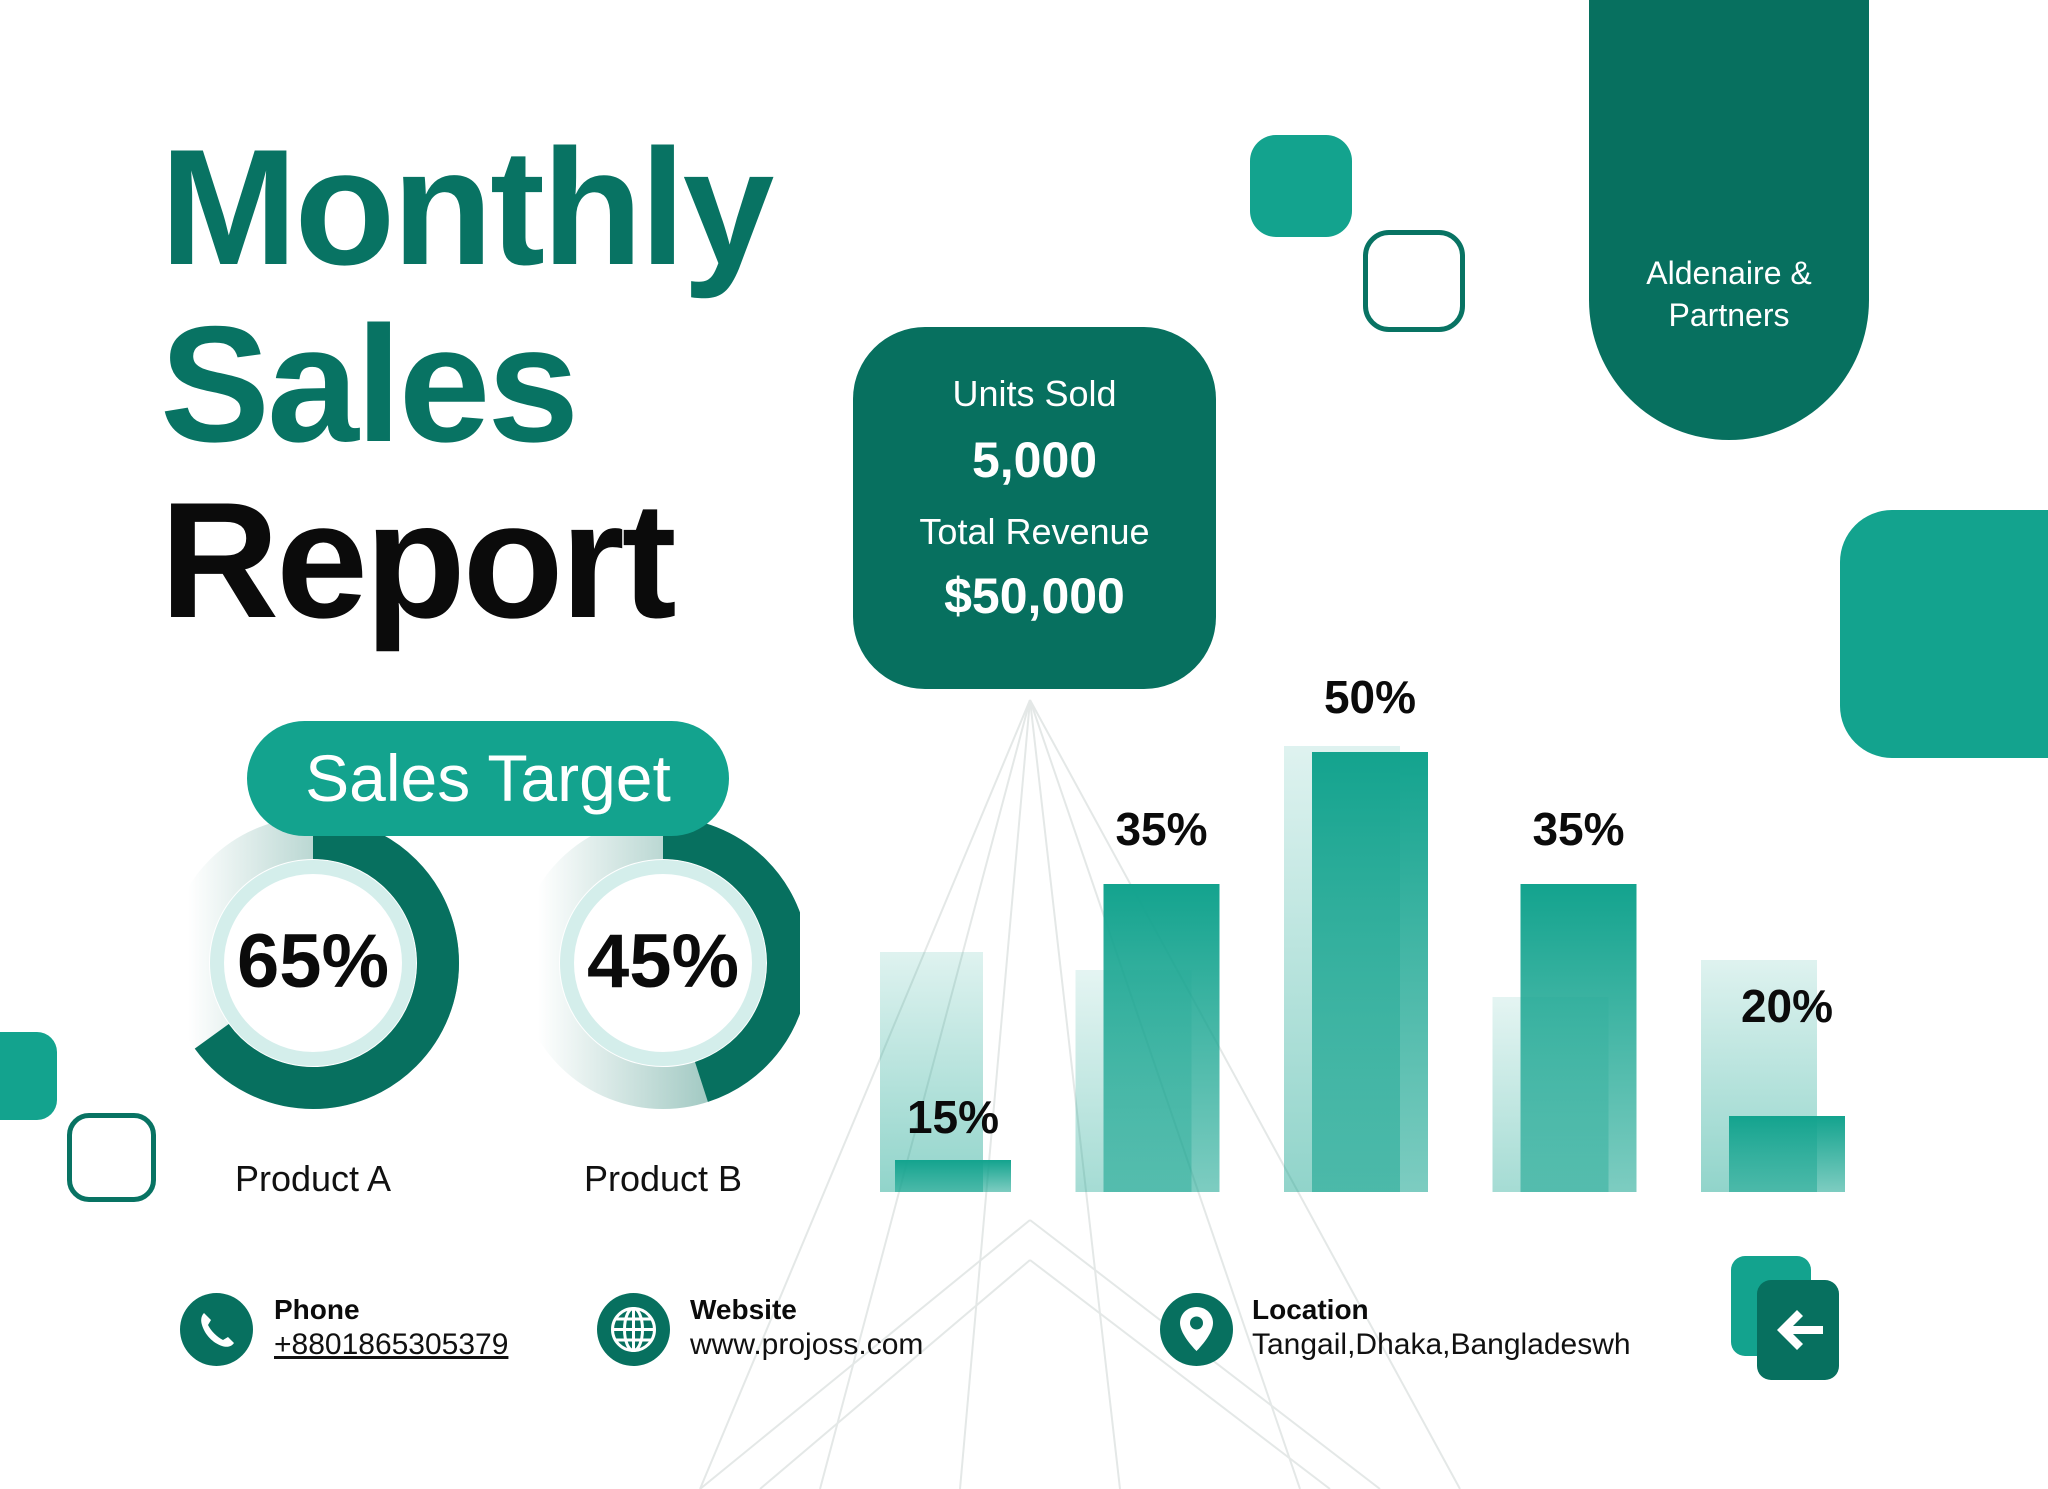 The width and height of the screenshot is (2048, 1489). I want to click on units-sold-value: 5,000, so click(1034, 460).